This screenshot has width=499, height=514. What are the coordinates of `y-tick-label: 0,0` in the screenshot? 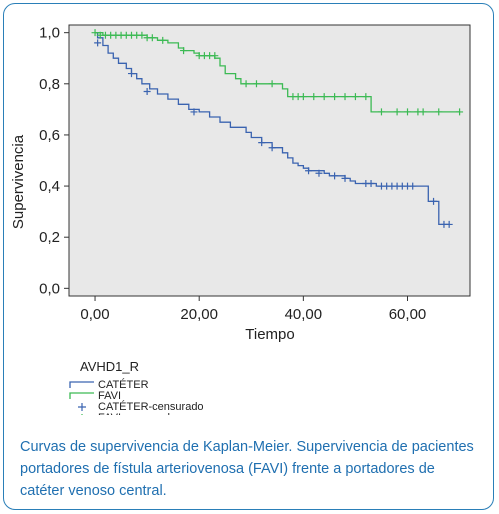 It's located at (49, 288).